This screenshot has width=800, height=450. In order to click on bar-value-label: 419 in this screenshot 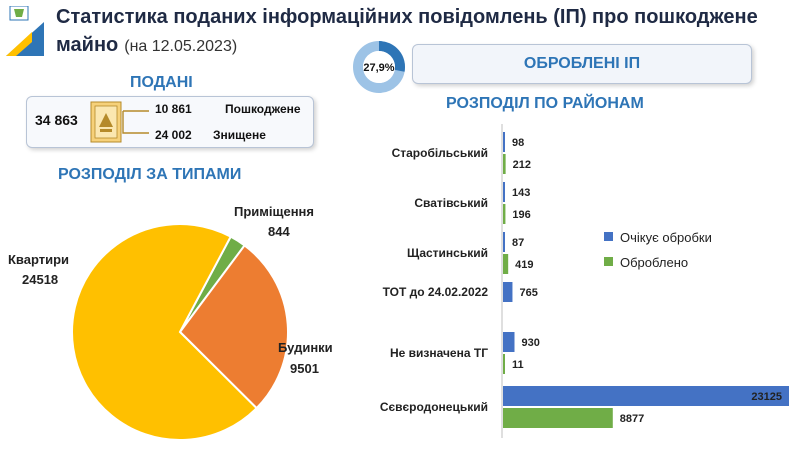, I will do `click(524, 265)`.